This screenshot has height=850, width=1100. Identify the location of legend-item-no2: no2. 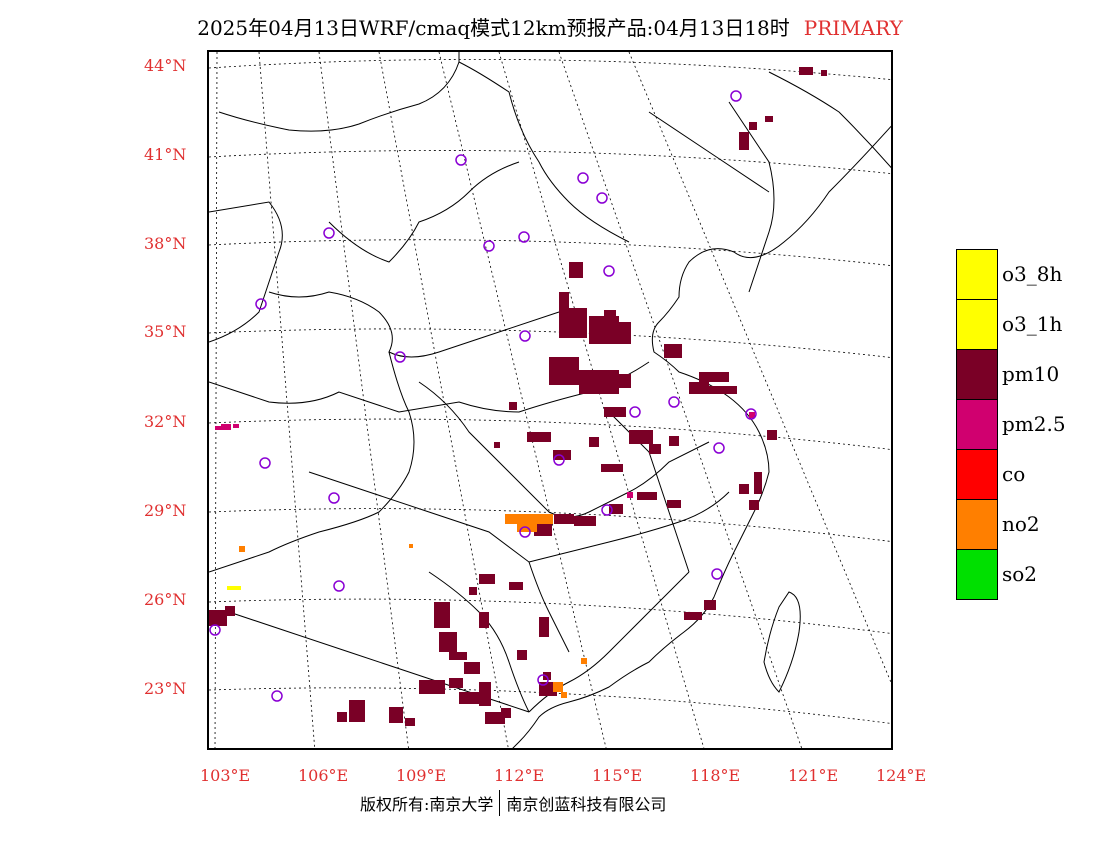
(998, 524).